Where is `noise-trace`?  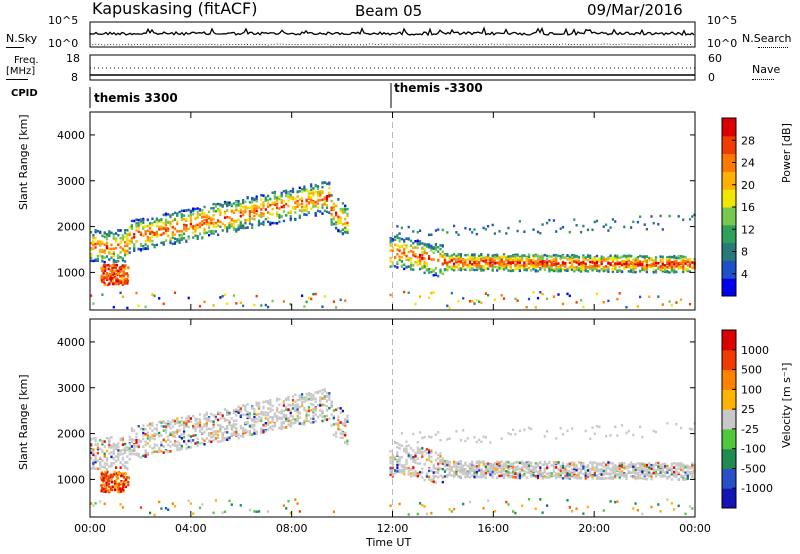
noise-trace is located at coordinates (392, 36).